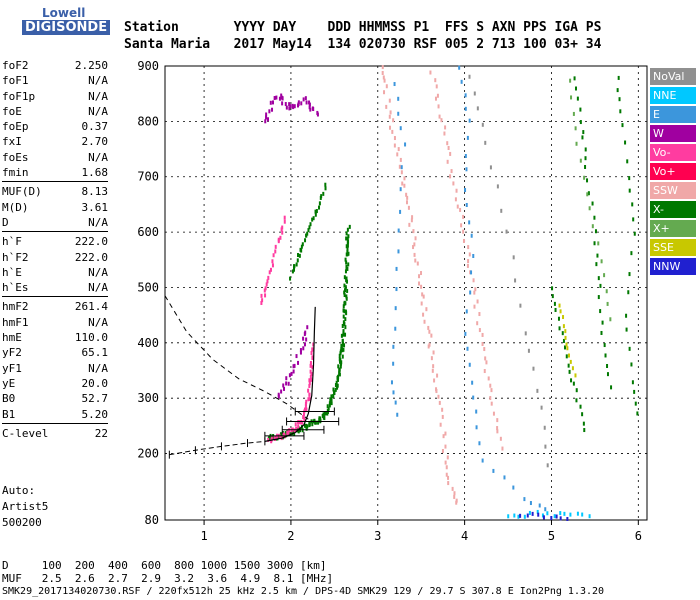 This screenshot has height=600, width=700. Describe the element at coordinates (464, 536) in the screenshot. I see `x-tick-label: 4` at that location.